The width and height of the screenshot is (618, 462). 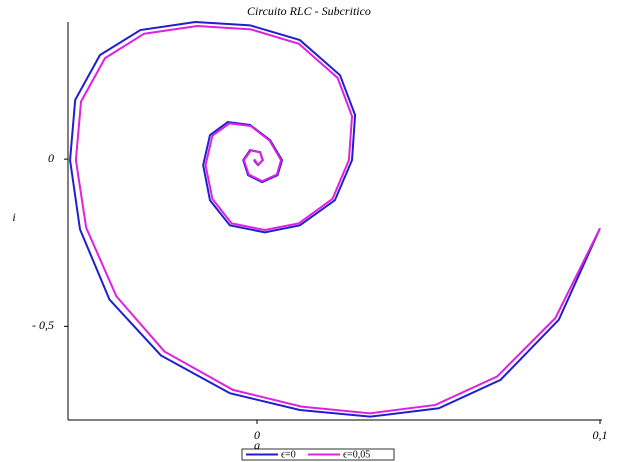 What do you see at coordinates (600, 435) in the screenshot?
I see `x-tick-label: 0,1` at bounding box center [600, 435].